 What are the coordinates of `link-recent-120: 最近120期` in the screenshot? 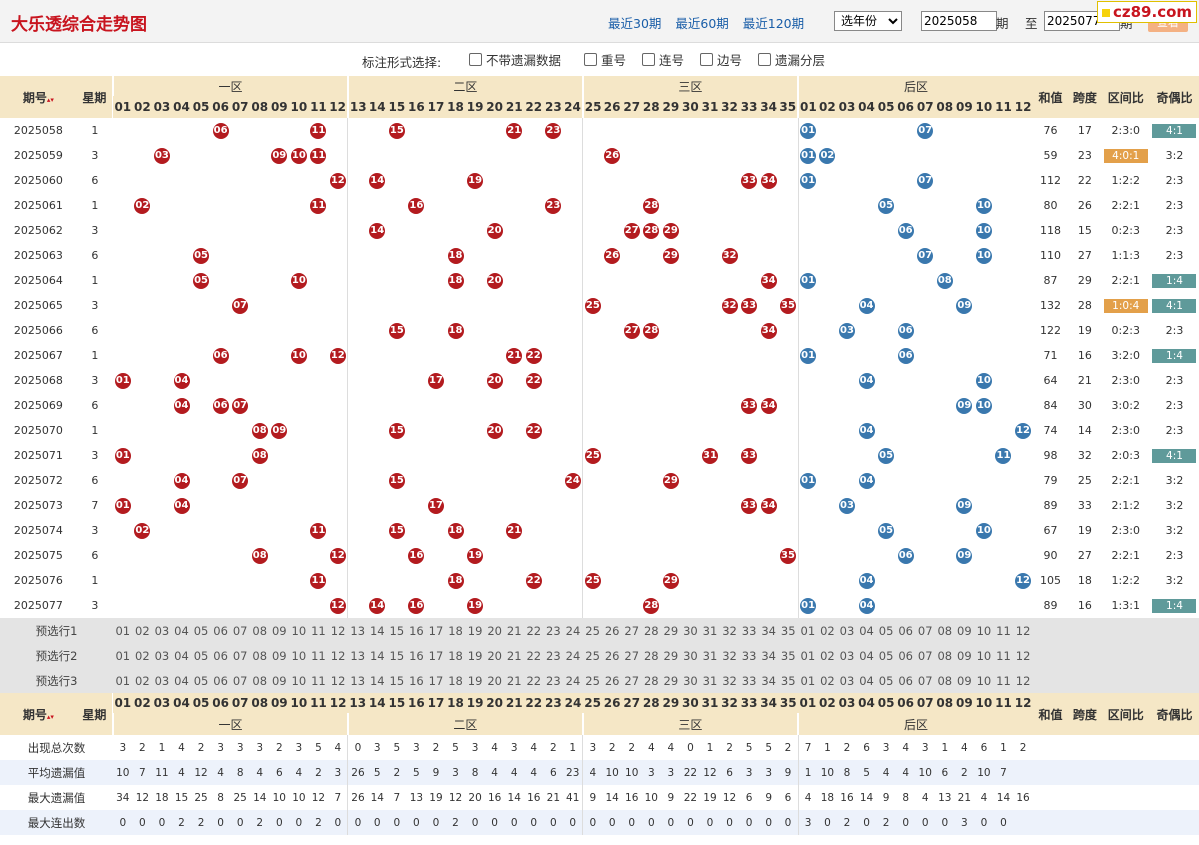 It's located at (773, 23).